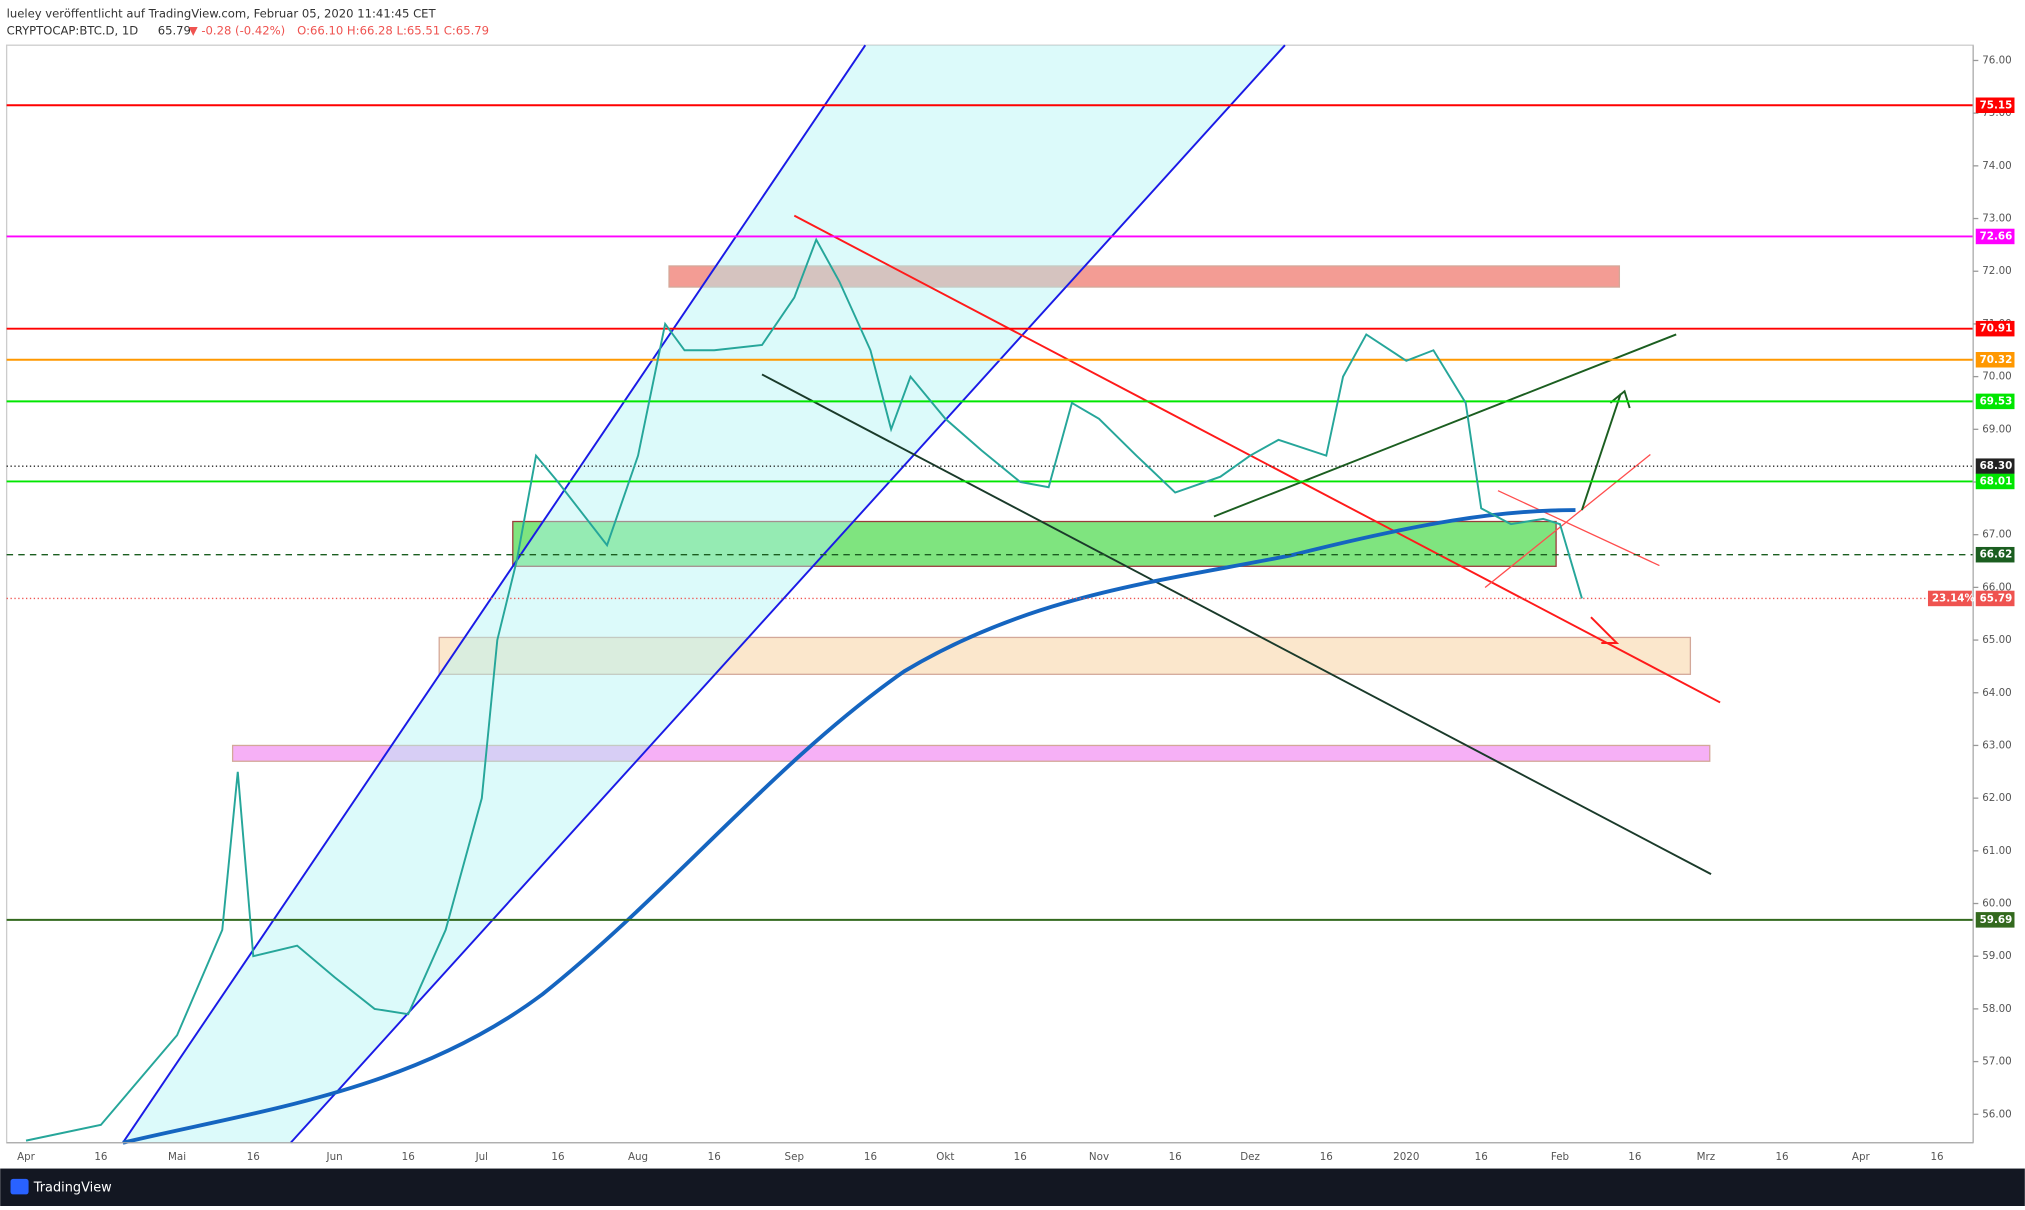 This screenshot has height=1210, width=2025. Describe the element at coordinates (1997, 60) in the screenshot. I see `y-tick-label: 76.00` at that location.